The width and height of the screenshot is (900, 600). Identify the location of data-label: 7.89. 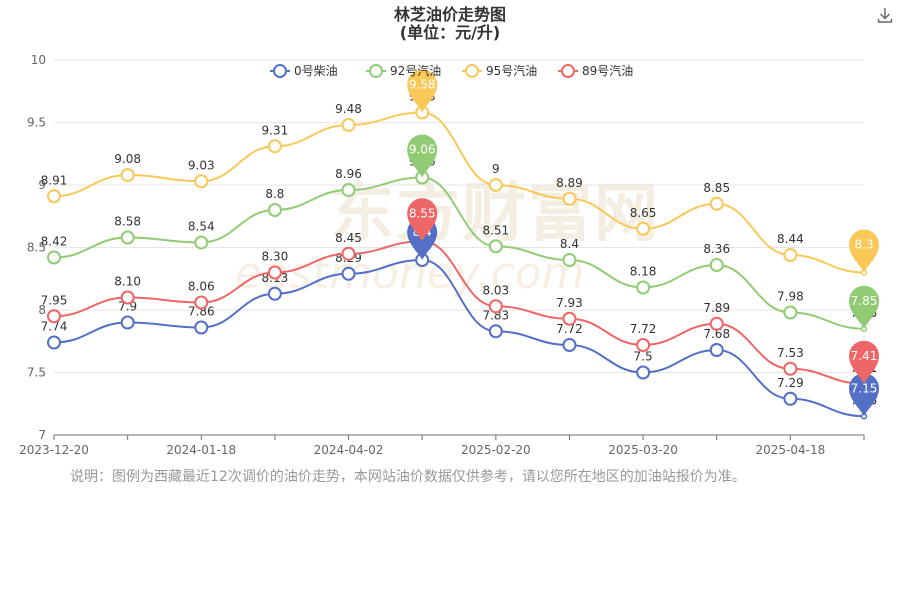
(716, 308).